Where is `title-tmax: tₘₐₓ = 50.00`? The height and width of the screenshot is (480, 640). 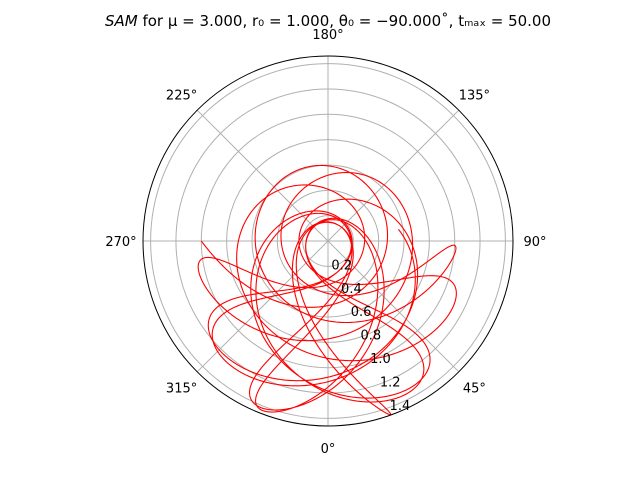 title-tmax: tₘₐₓ = 50.00 is located at coordinates (504, 21).